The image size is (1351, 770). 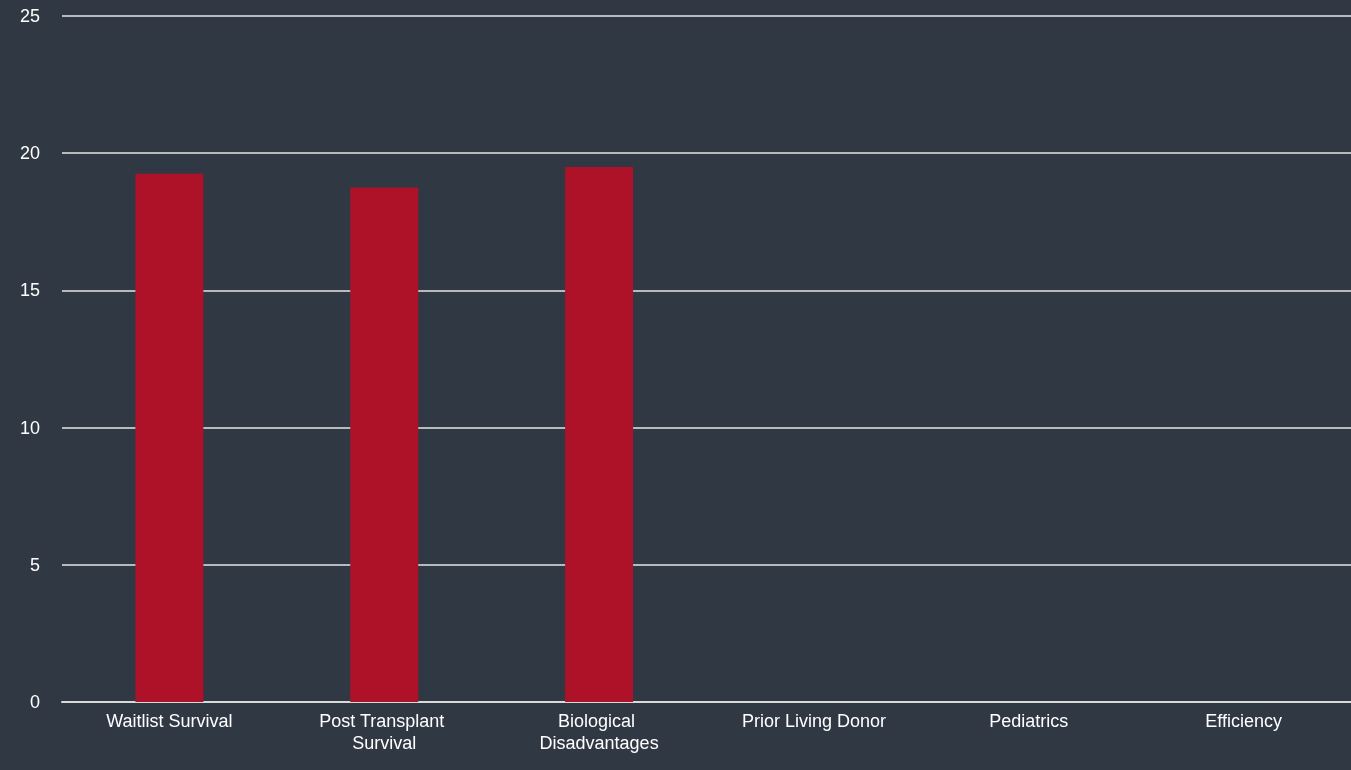 I want to click on y-tick-label: 25, so click(x=29, y=16).